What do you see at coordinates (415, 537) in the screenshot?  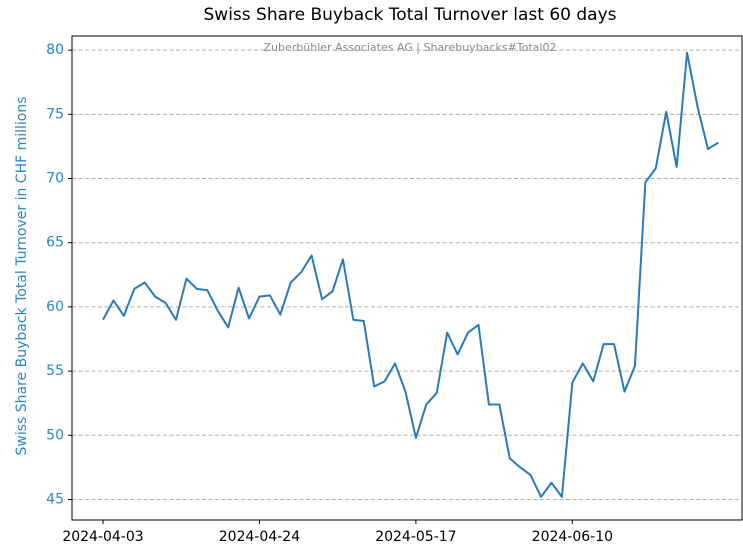 I see `x-tick-label: 2024-05-17` at bounding box center [415, 537].